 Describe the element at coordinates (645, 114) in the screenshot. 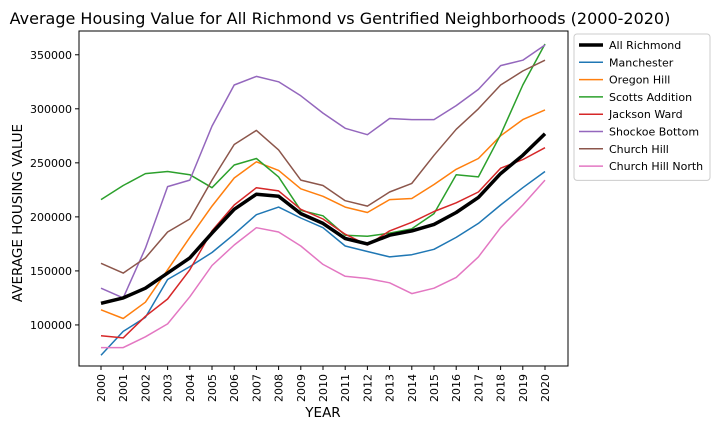

I see `legend-entry: Jackson Ward` at that location.